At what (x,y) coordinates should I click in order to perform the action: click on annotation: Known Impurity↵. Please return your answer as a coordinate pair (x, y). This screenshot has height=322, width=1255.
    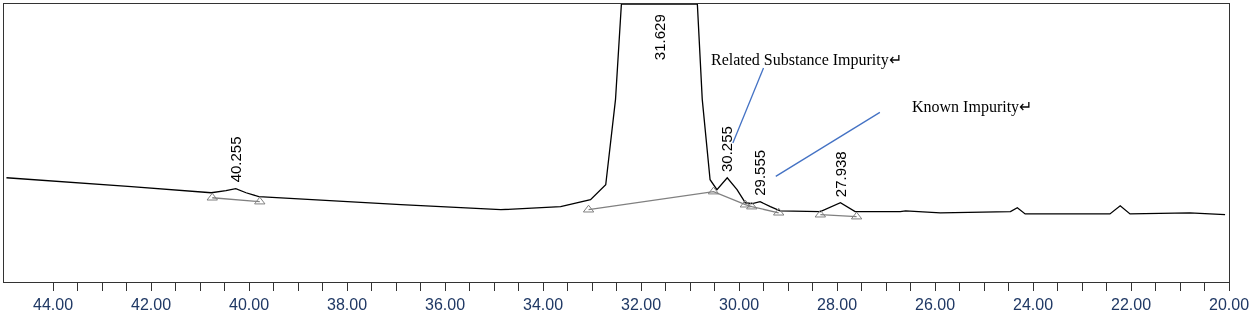
    Looking at the image, I should click on (972, 107).